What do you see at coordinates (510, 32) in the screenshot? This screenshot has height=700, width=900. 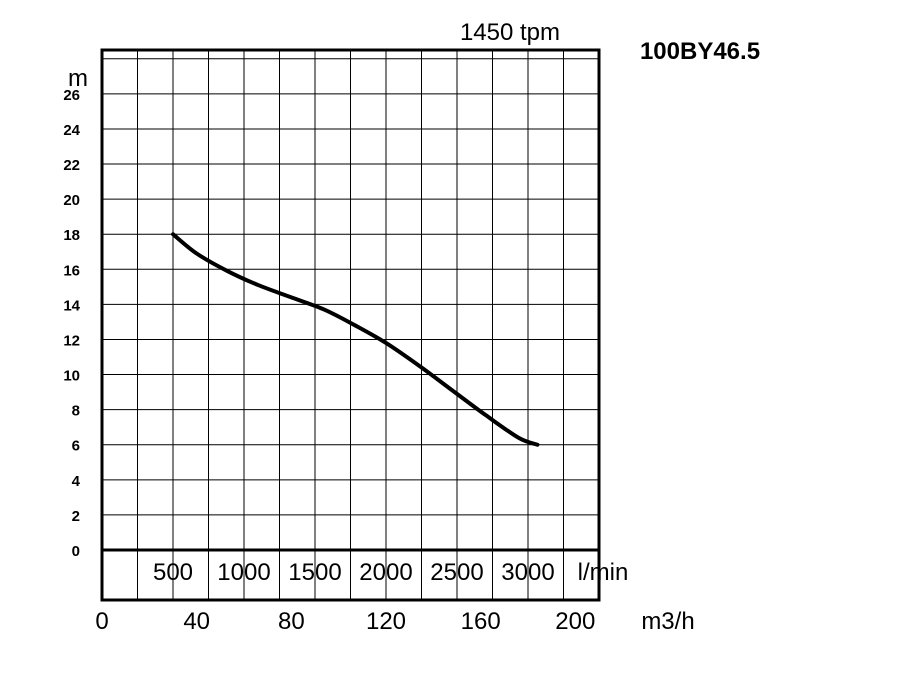 I see `speed-label: 1450 tpm` at bounding box center [510, 32].